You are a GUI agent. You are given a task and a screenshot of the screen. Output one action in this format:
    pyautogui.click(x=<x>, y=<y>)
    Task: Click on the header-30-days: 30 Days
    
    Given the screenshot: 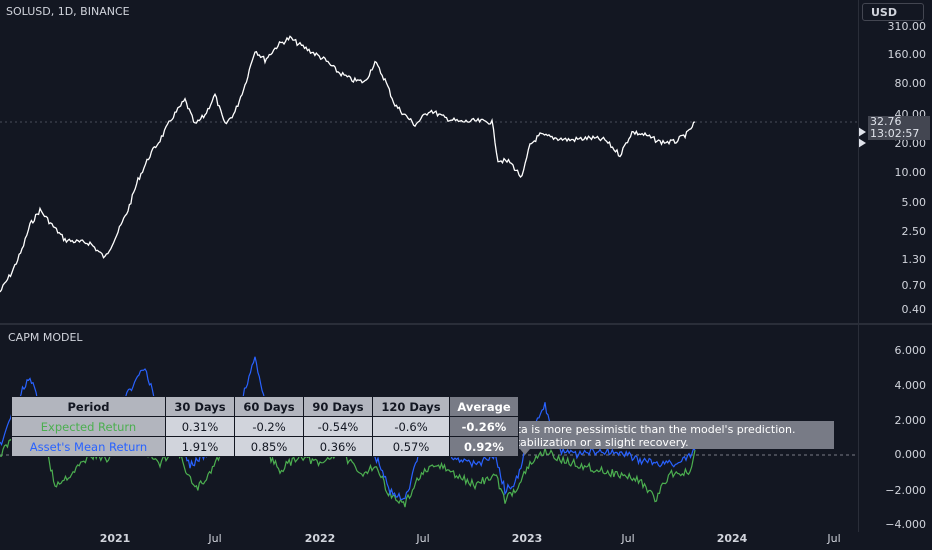 What is the action you would take?
    pyautogui.click(x=200, y=406)
    